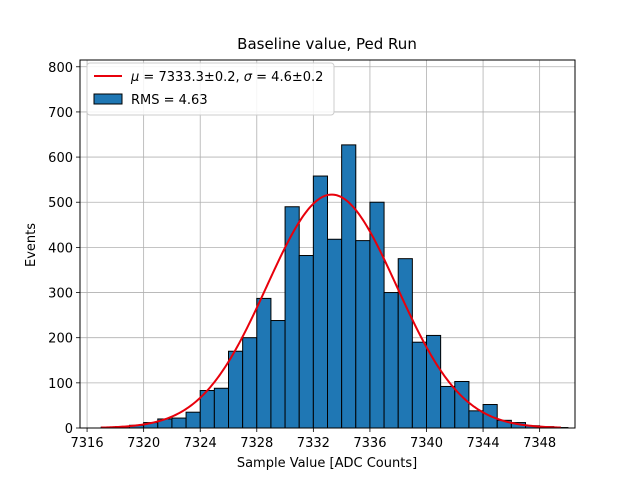  Describe the element at coordinates (60, 294) in the screenshot. I see `y-tick-label: 300` at that location.